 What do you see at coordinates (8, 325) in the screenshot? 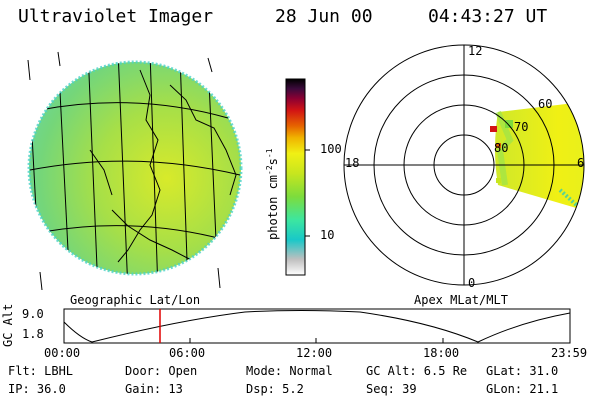
I see `gc-alt-axis-label: GC Alt` at bounding box center [8, 325].